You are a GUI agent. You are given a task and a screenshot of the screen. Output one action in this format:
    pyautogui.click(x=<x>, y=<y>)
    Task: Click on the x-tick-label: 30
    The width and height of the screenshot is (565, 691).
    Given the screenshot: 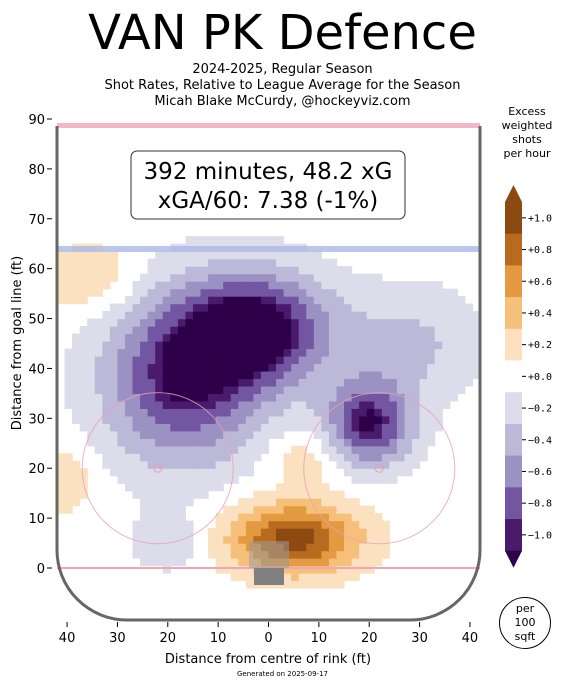 What is the action you would take?
    pyautogui.click(x=117, y=638)
    